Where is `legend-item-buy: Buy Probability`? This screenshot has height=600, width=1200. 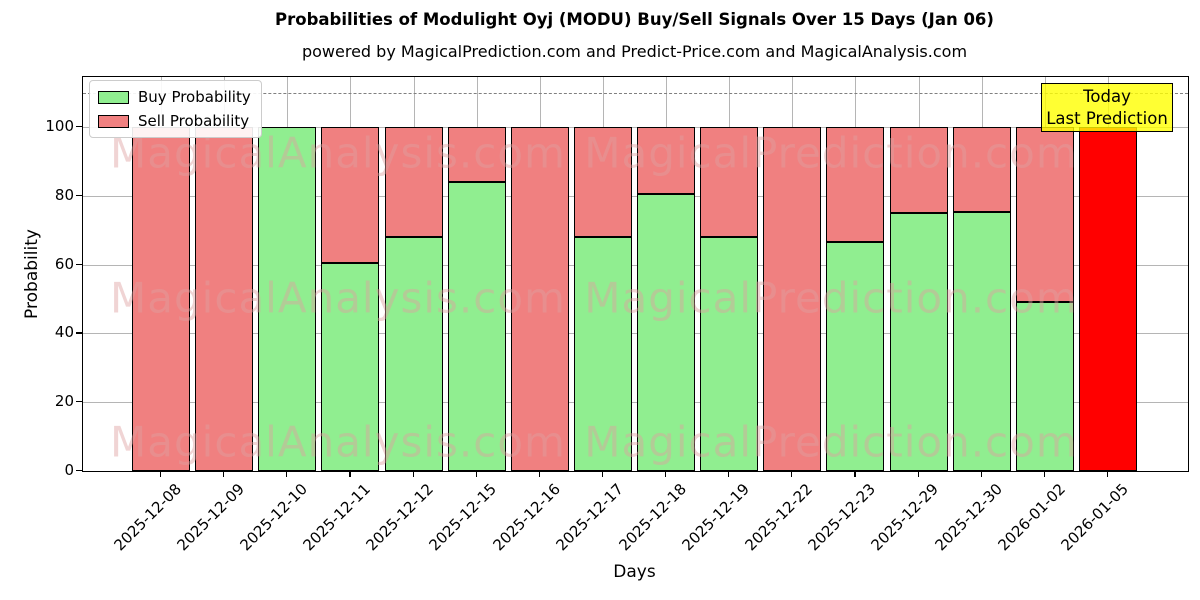 legend-item-buy: Buy Probability is located at coordinates (174, 97).